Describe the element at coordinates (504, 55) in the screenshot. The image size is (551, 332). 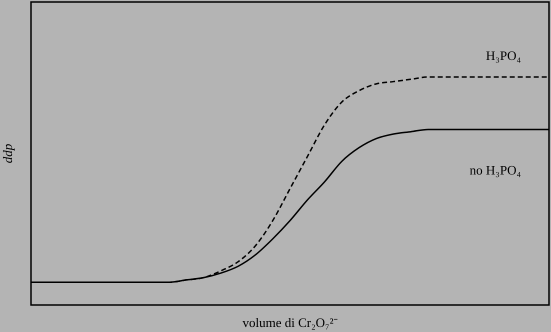
I see `series-label: H₃PO₄` at that location.